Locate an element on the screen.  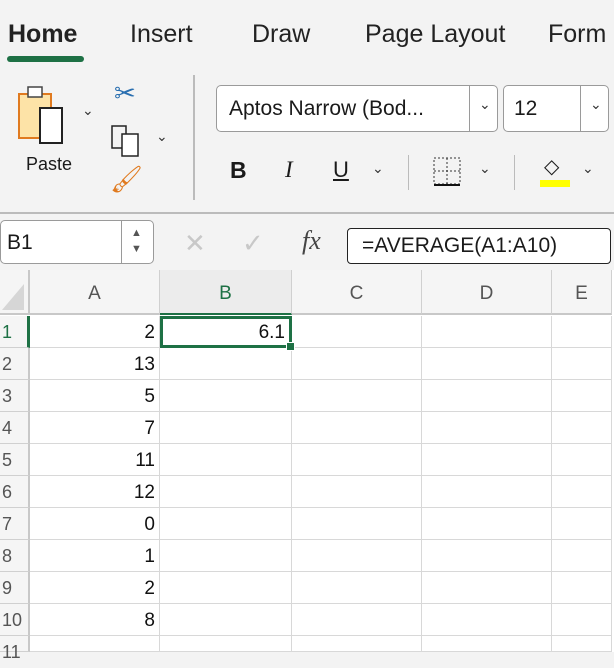
cell-D3 is located at coordinates (487, 396).